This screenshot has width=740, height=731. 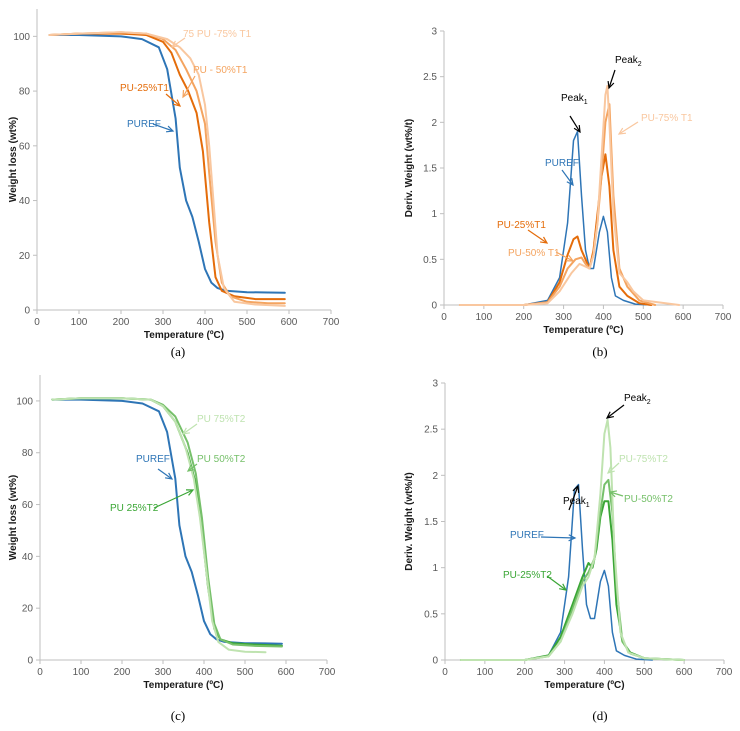 I want to click on y-tick-label: 3, so click(x=435, y=384).